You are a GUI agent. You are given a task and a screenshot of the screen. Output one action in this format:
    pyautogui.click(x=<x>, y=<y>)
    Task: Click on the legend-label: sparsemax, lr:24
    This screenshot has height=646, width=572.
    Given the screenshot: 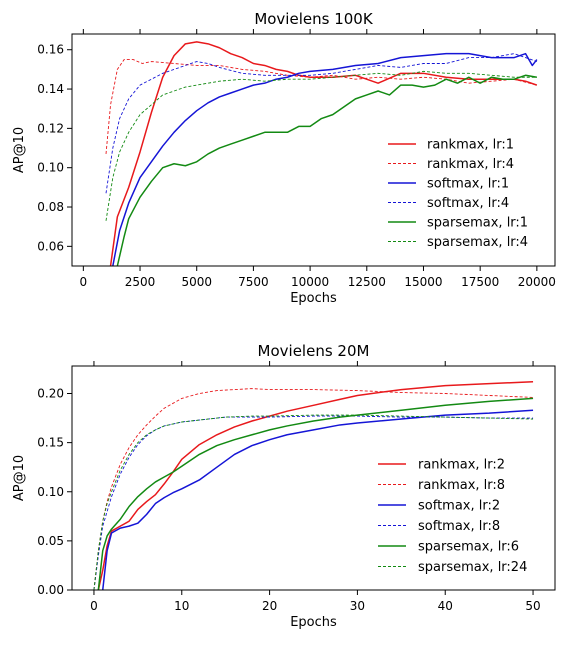 What is the action you would take?
    pyautogui.click(x=472, y=567)
    